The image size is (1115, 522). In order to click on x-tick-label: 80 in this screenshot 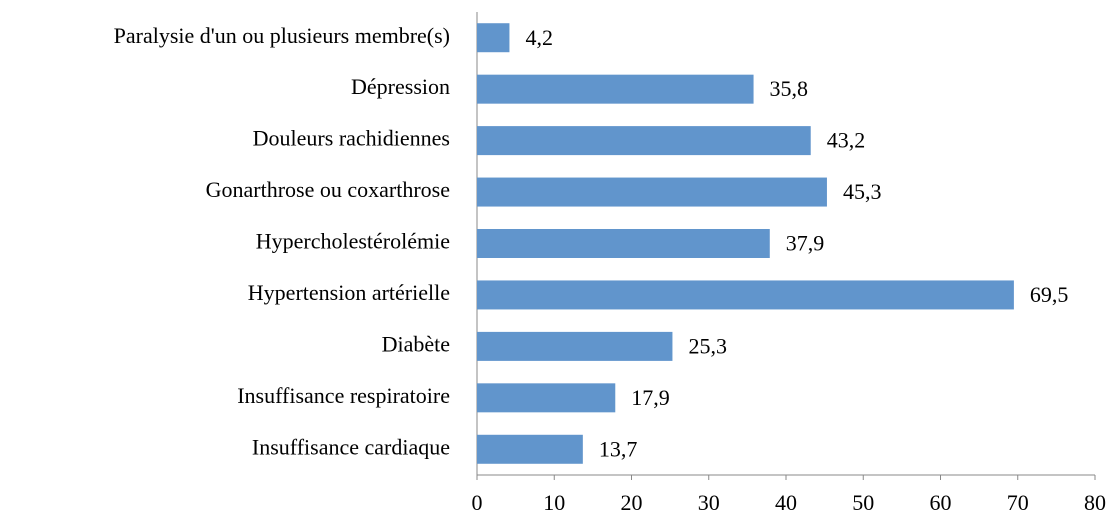, I will do `click(1095, 502)`.